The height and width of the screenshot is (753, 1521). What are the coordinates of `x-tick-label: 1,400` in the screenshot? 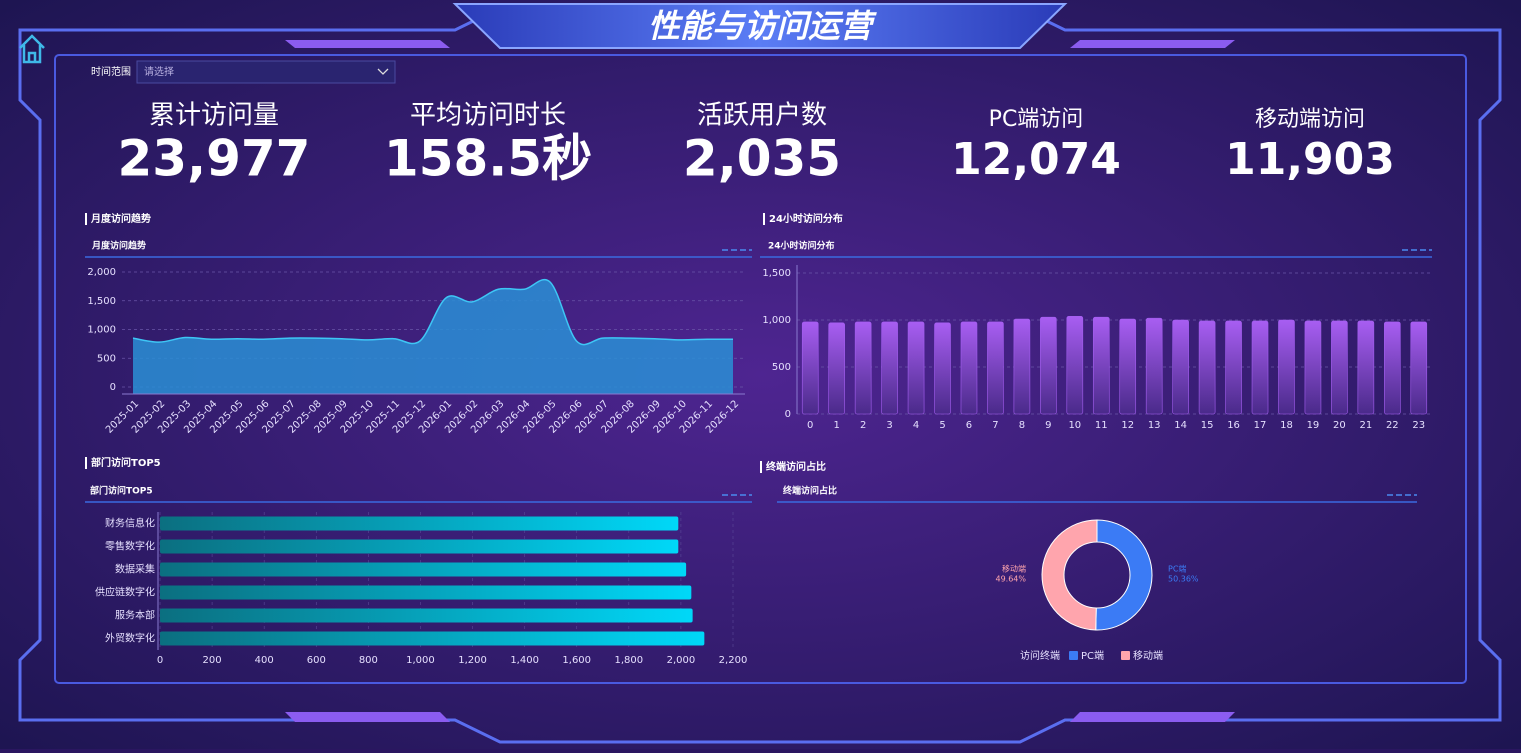 It's located at (524, 660).